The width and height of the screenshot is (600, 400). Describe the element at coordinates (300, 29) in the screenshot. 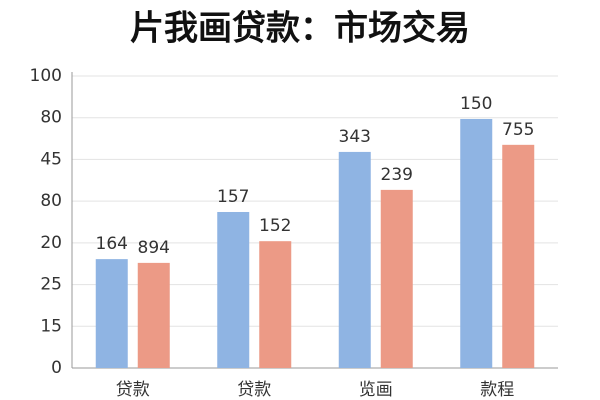

I see `chart-title: 片我画贷款：市场交易` at that location.